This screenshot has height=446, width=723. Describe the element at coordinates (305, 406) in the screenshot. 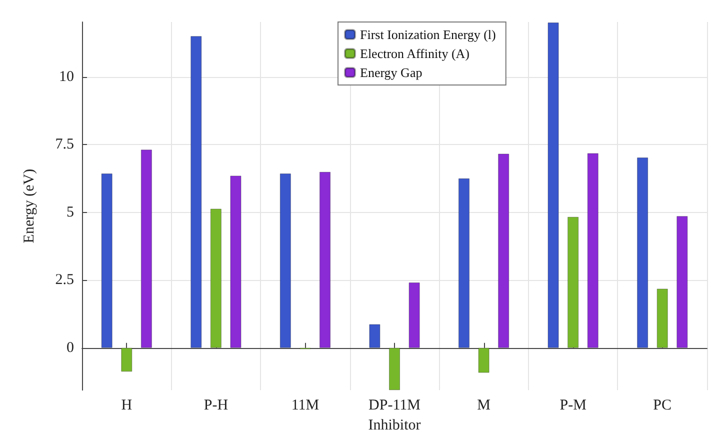

I see `x-tick-label: 11M` at that location.